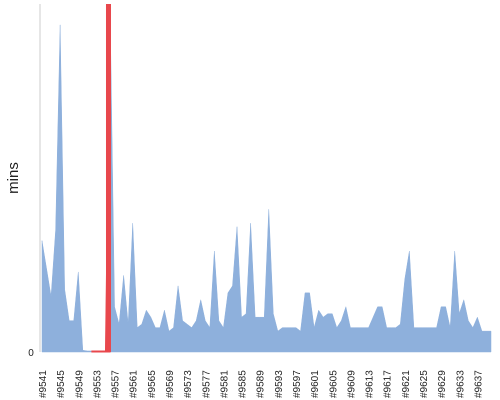 This screenshot has height=400, width=500. What do you see at coordinates (108, 178) in the screenshot?
I see `highlight-band` at bounding box center [108, 178].